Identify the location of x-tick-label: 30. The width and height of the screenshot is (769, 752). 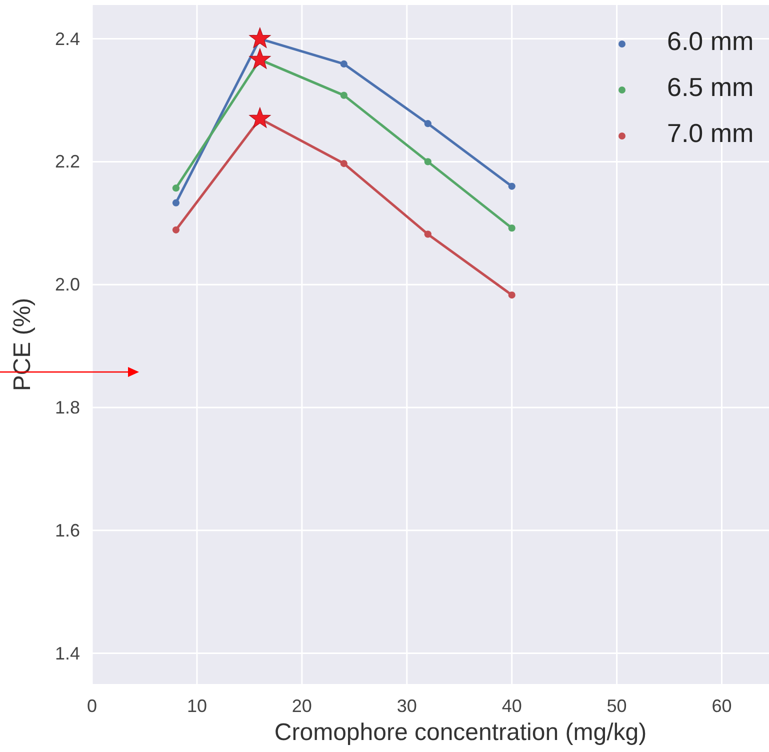
(406, 706).